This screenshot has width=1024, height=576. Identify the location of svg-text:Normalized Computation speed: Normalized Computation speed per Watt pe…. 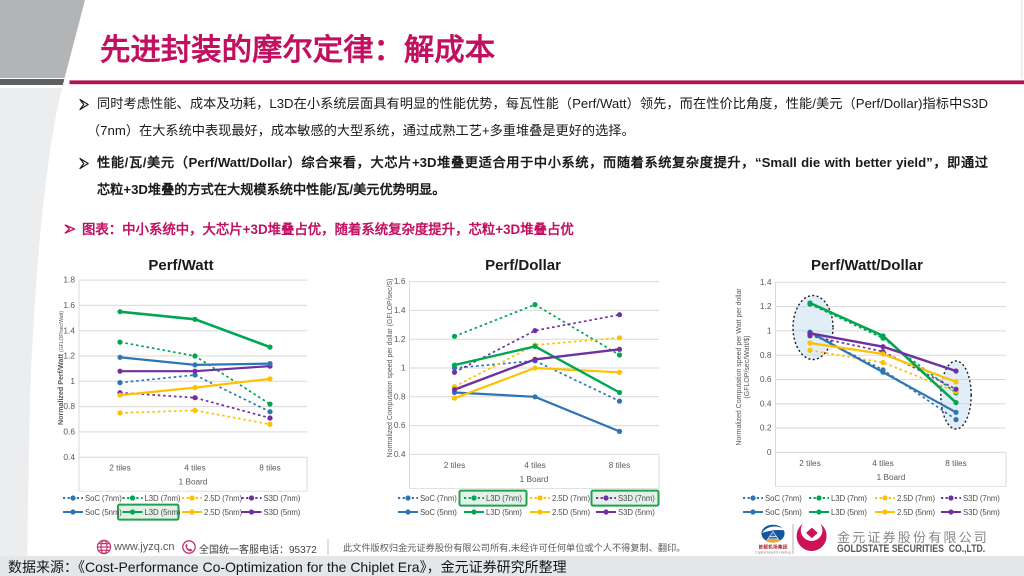
(739, 367).